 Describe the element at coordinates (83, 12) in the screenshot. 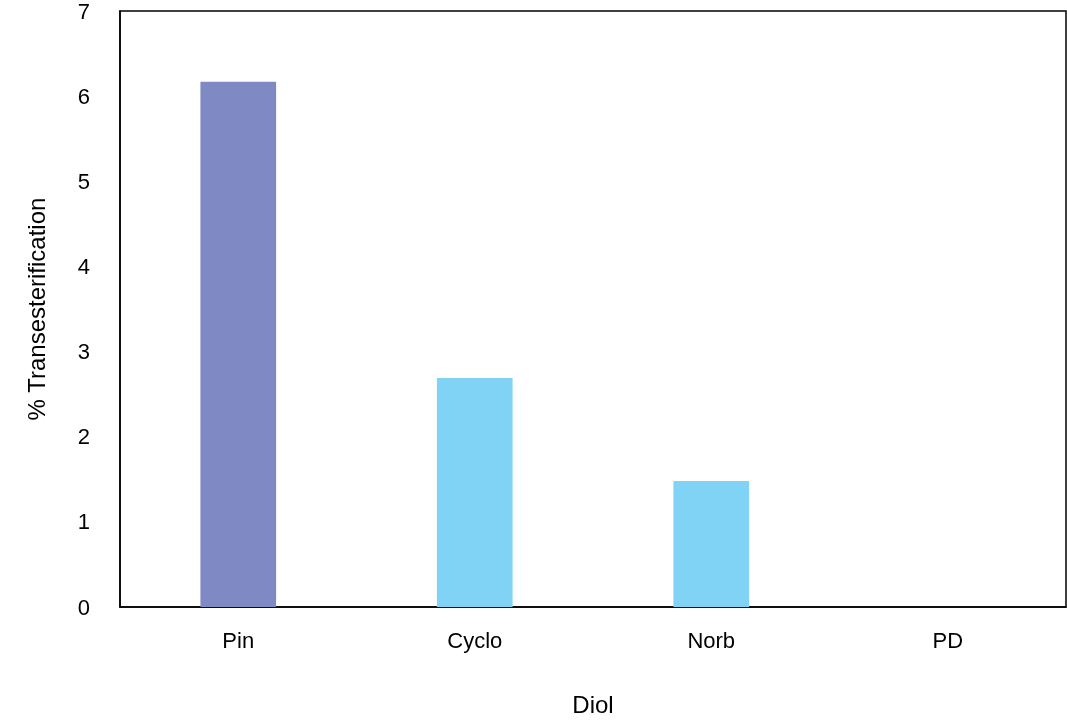

I see `y-tick-label: 7` at that location.